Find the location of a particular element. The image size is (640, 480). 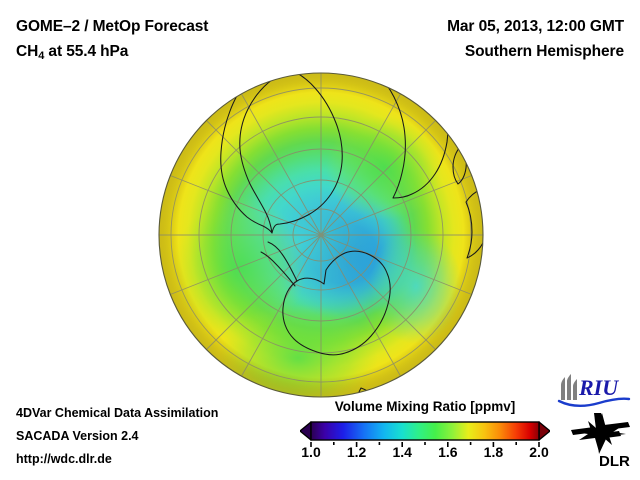

colorbar-tick-labels: 1.0 1.2 1.4 1.6 1.8 2.0 is located at coordinates (425, 453).